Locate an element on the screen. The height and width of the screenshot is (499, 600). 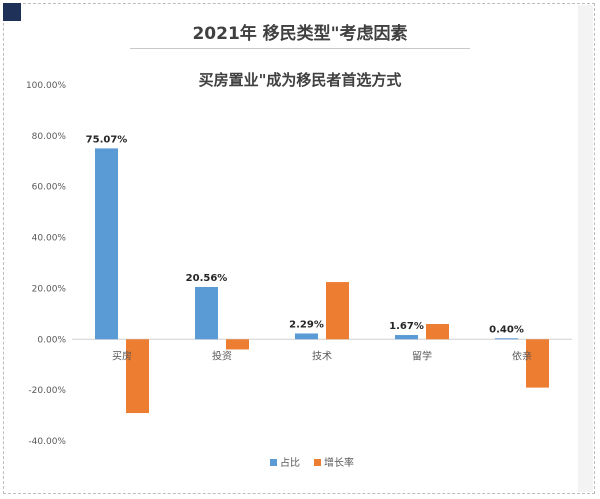
y-tick-label: -20.00% is located at coordinates (47, 391).